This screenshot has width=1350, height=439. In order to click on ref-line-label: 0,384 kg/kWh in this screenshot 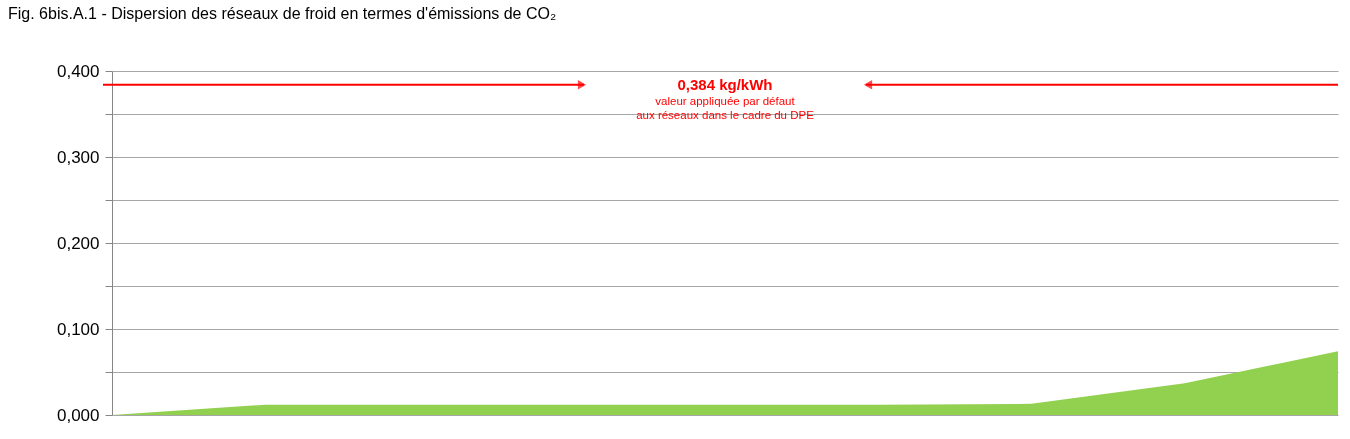, I will do `click(725, 84)`.